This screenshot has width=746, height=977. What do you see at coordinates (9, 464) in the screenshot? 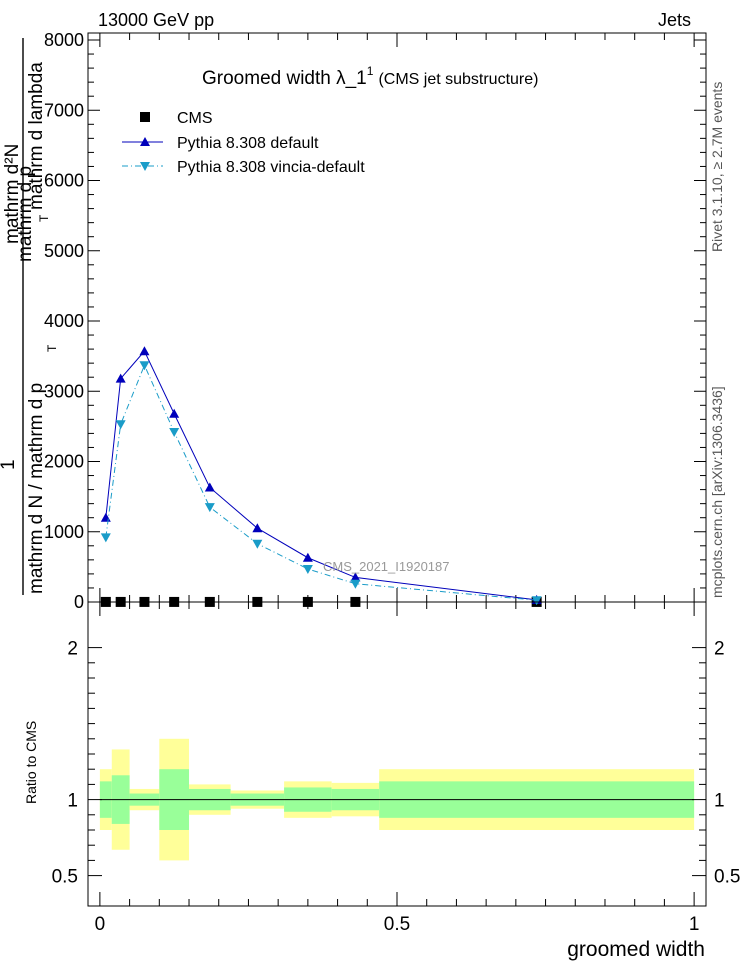
I see `ylabel-bottom-one: 1` at bounding box center [9, 464].